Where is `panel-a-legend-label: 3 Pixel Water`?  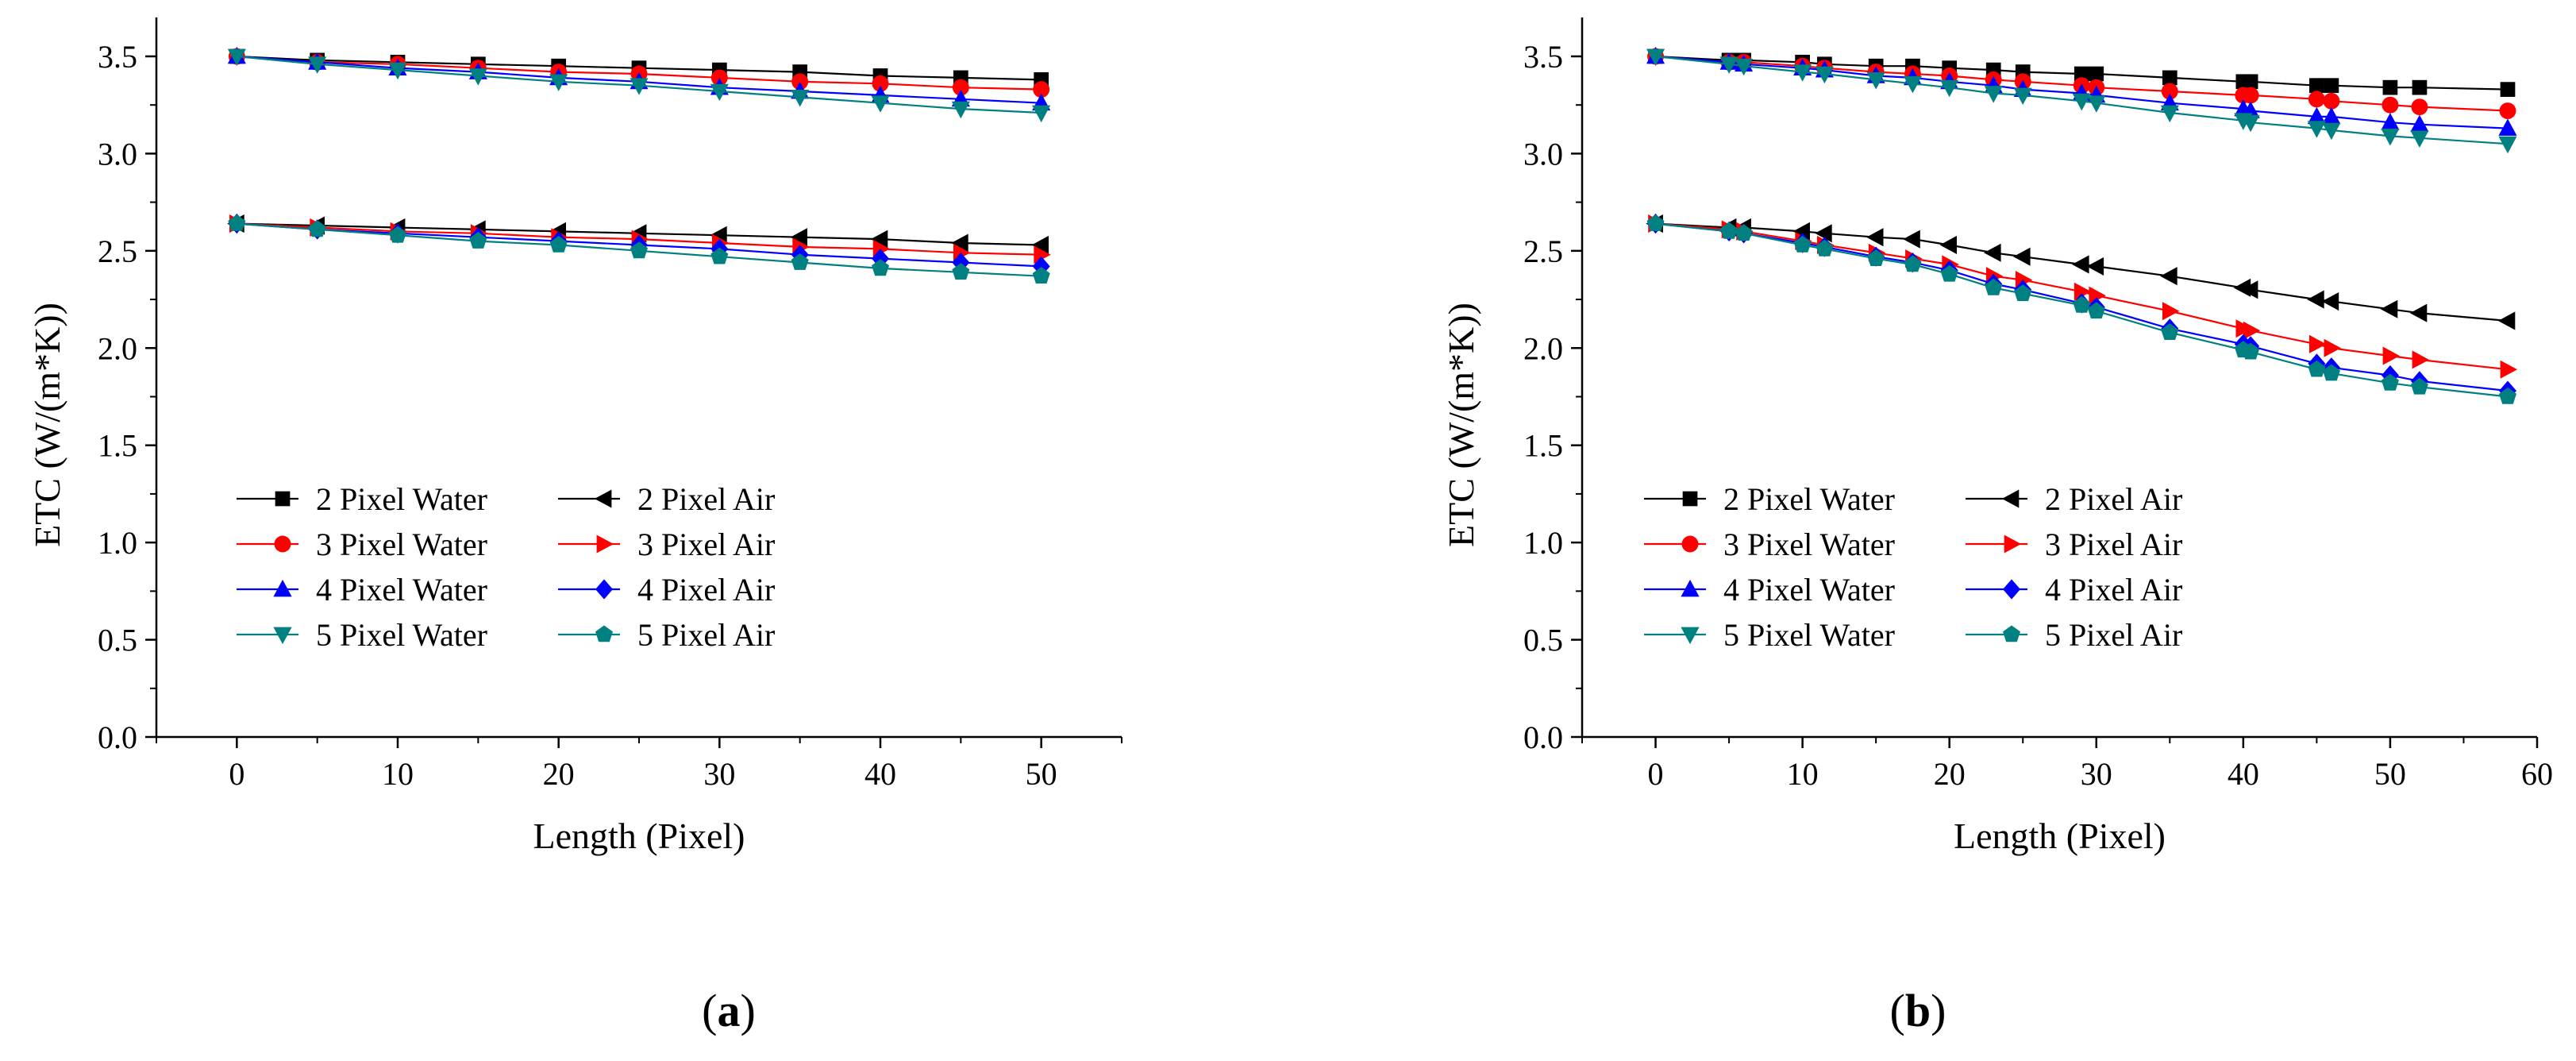
panel-a-legend-label: 3 Pixel Water is located at coordinates (401, 544).